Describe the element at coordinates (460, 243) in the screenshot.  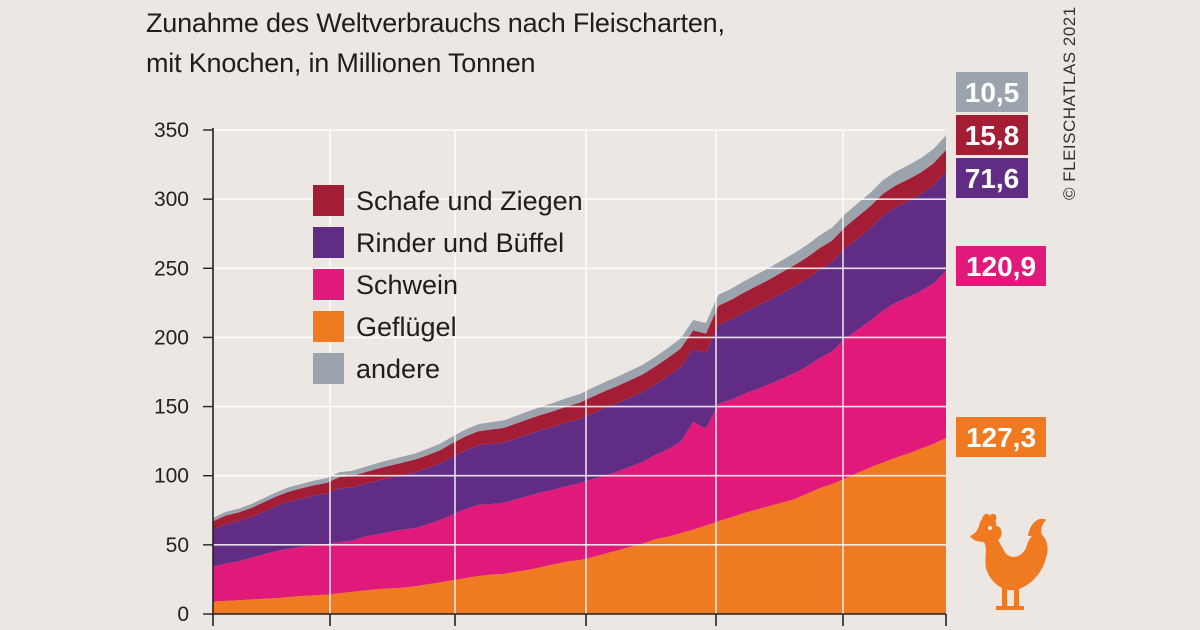
I see `legend-label: Rinder und Büffel` at that location.